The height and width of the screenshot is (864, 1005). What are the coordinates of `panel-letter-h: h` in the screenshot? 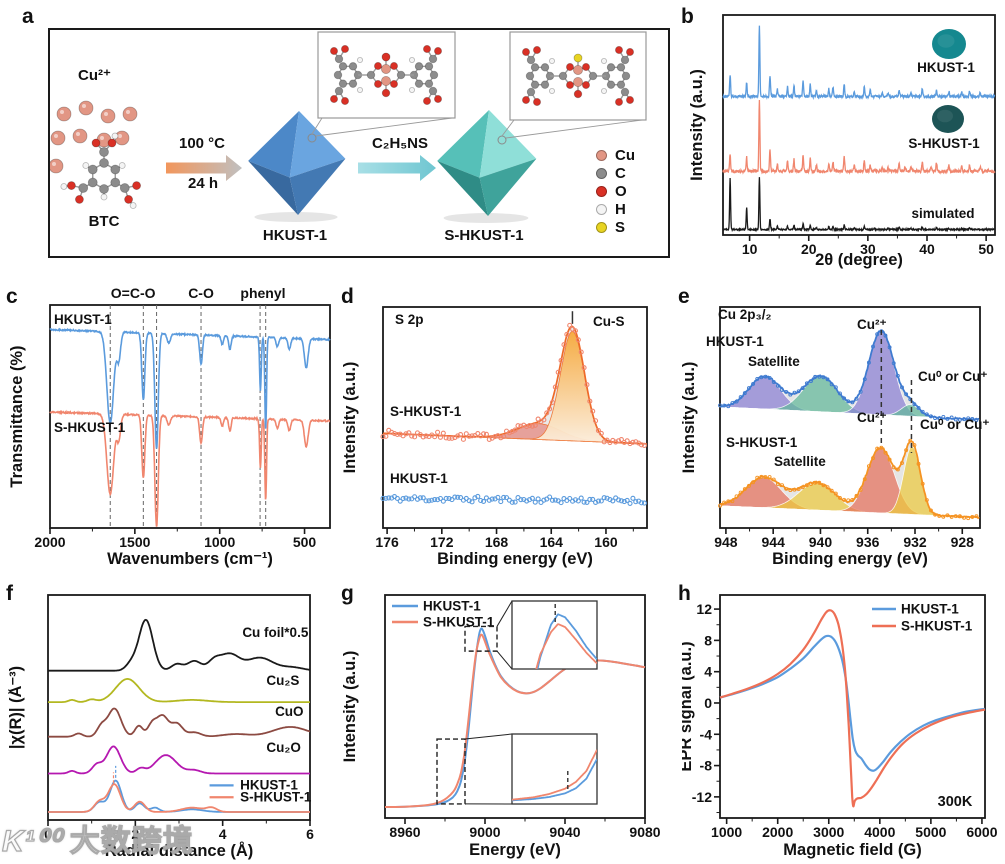 It's located at (684, 593).